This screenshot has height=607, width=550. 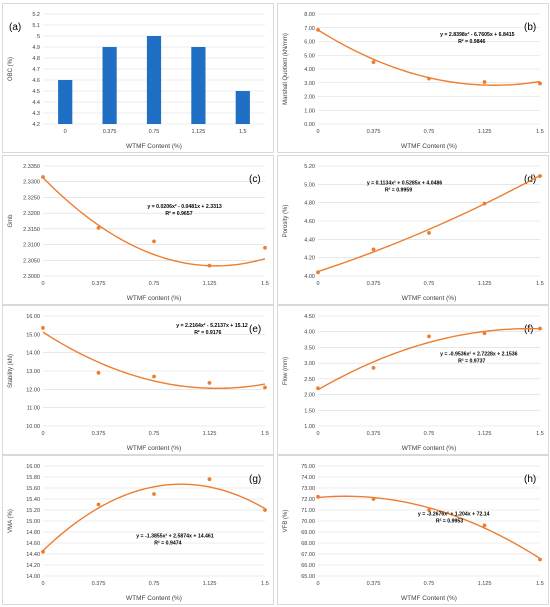 What do you see at coordinates (471, 362) in the screenshot?
I see `r-squared: R² = 0.9737` at bounding box center [471, 362].